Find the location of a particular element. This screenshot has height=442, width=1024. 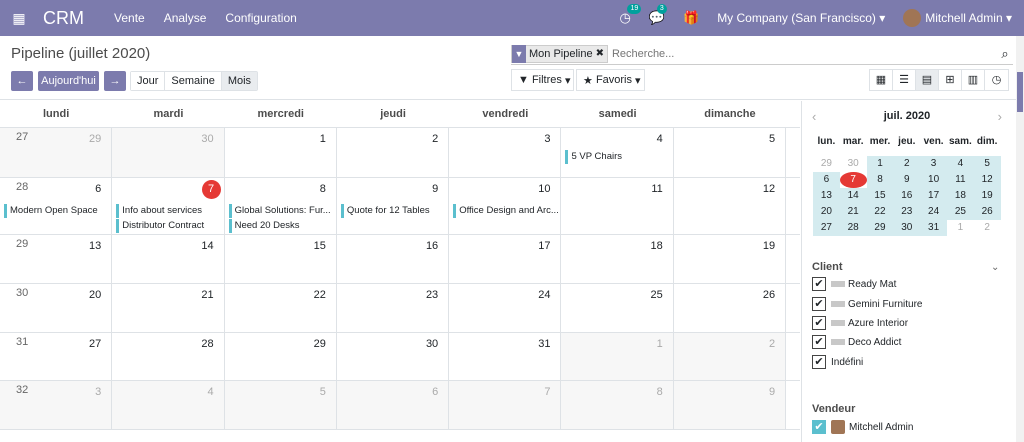

calendar-day-cell: 32 3 is located at coordinates (56, 405).